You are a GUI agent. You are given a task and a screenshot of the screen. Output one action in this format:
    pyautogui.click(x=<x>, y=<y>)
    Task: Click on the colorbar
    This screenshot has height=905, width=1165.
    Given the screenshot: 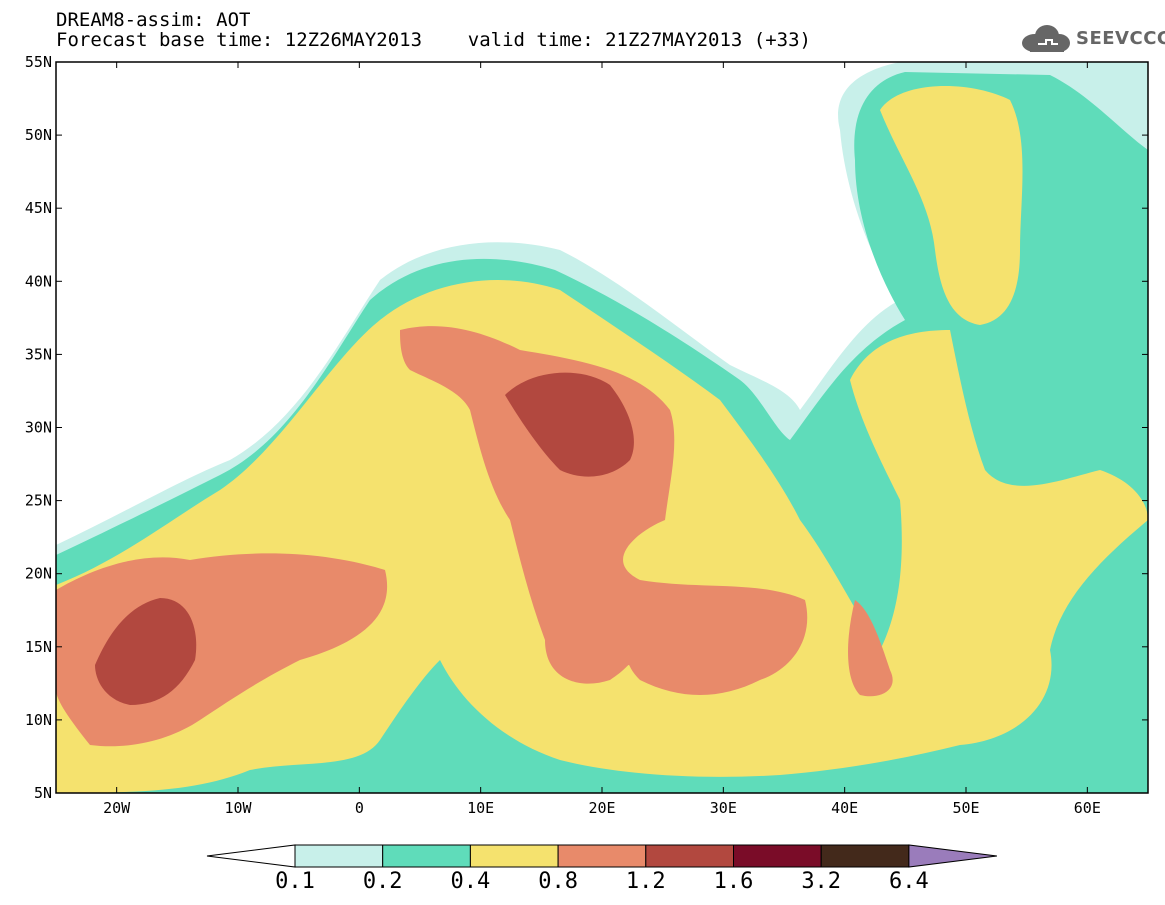 What is the action you would take?
    pyautogui.click(x=601, y=856)
    